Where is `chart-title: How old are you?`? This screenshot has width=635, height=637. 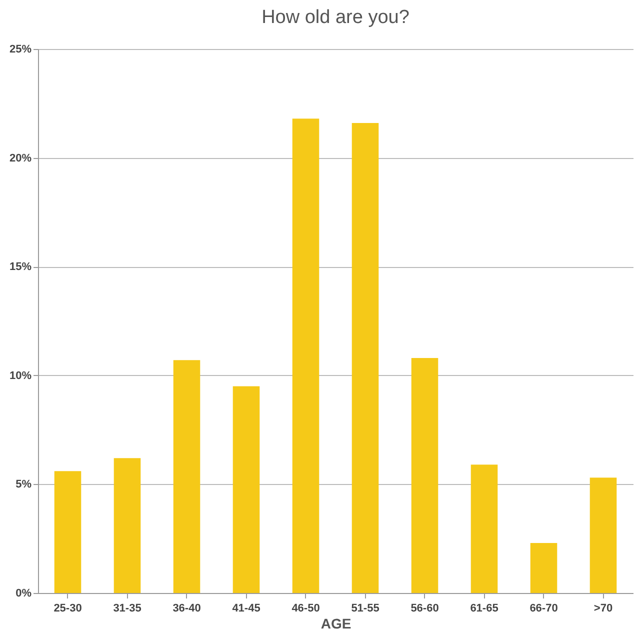
chart-title: How old are you? is located at coordinates (336, 17).